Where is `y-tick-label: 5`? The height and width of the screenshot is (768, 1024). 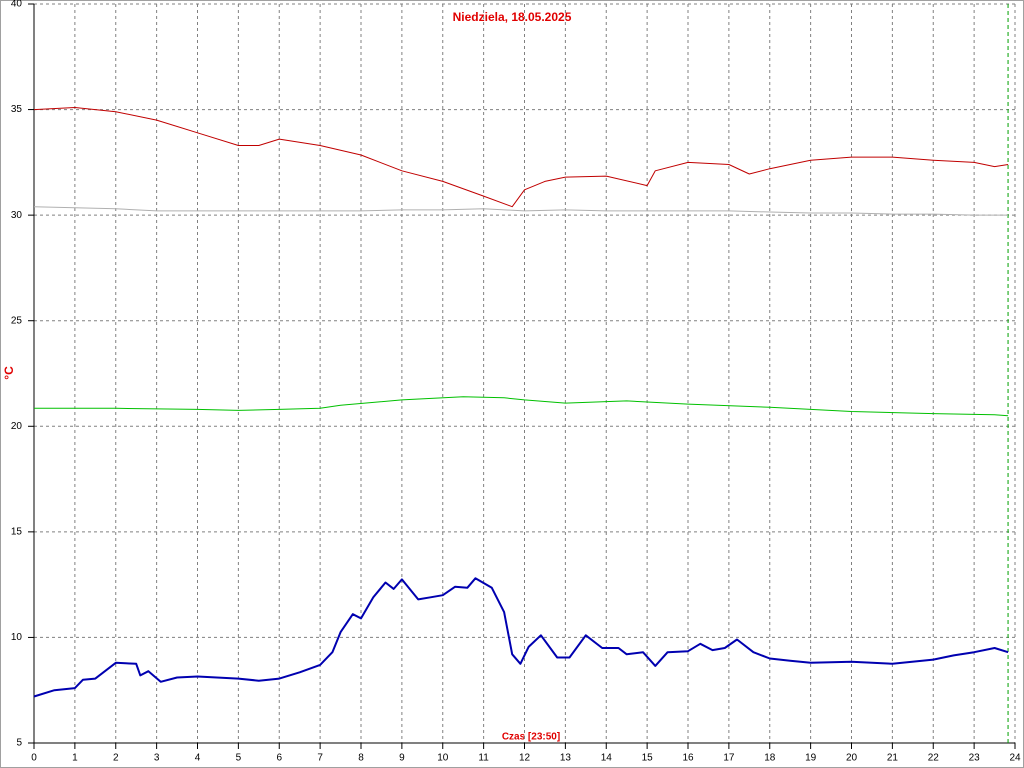
y-tick-label: 5 is located at coordinates (19, 743).